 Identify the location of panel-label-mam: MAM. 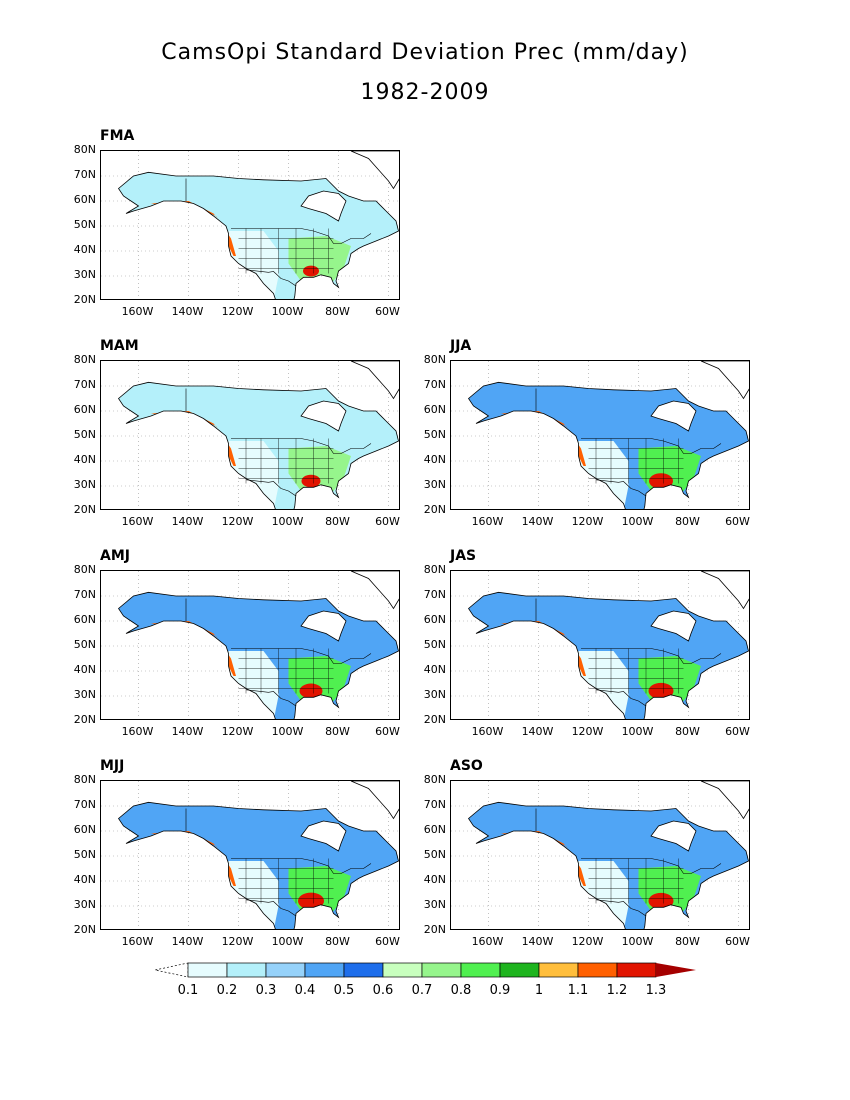
(119, 346).